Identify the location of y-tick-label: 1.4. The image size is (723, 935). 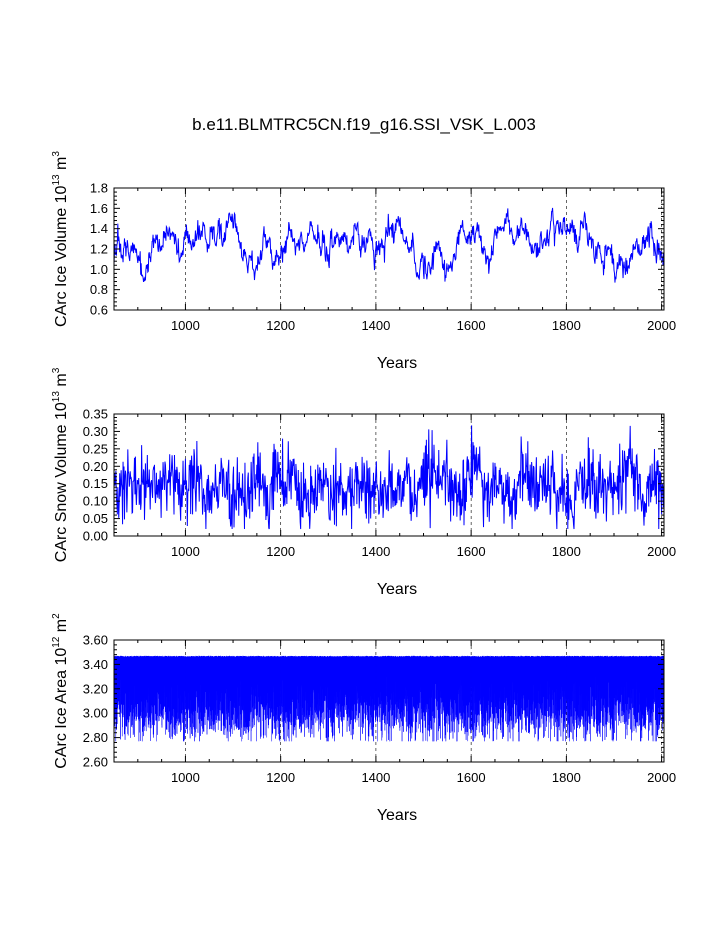
(99, 228).